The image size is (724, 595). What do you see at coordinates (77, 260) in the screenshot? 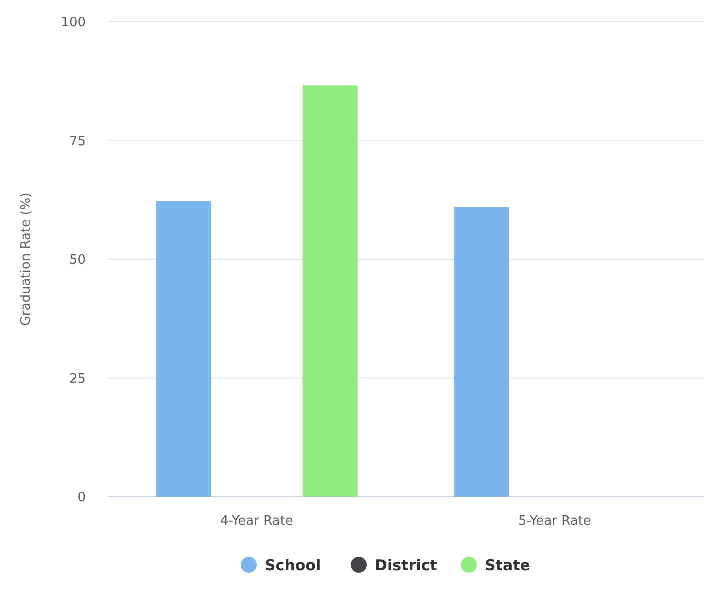
I see `y-tick-label: 50` at bounding box center [77, 260].